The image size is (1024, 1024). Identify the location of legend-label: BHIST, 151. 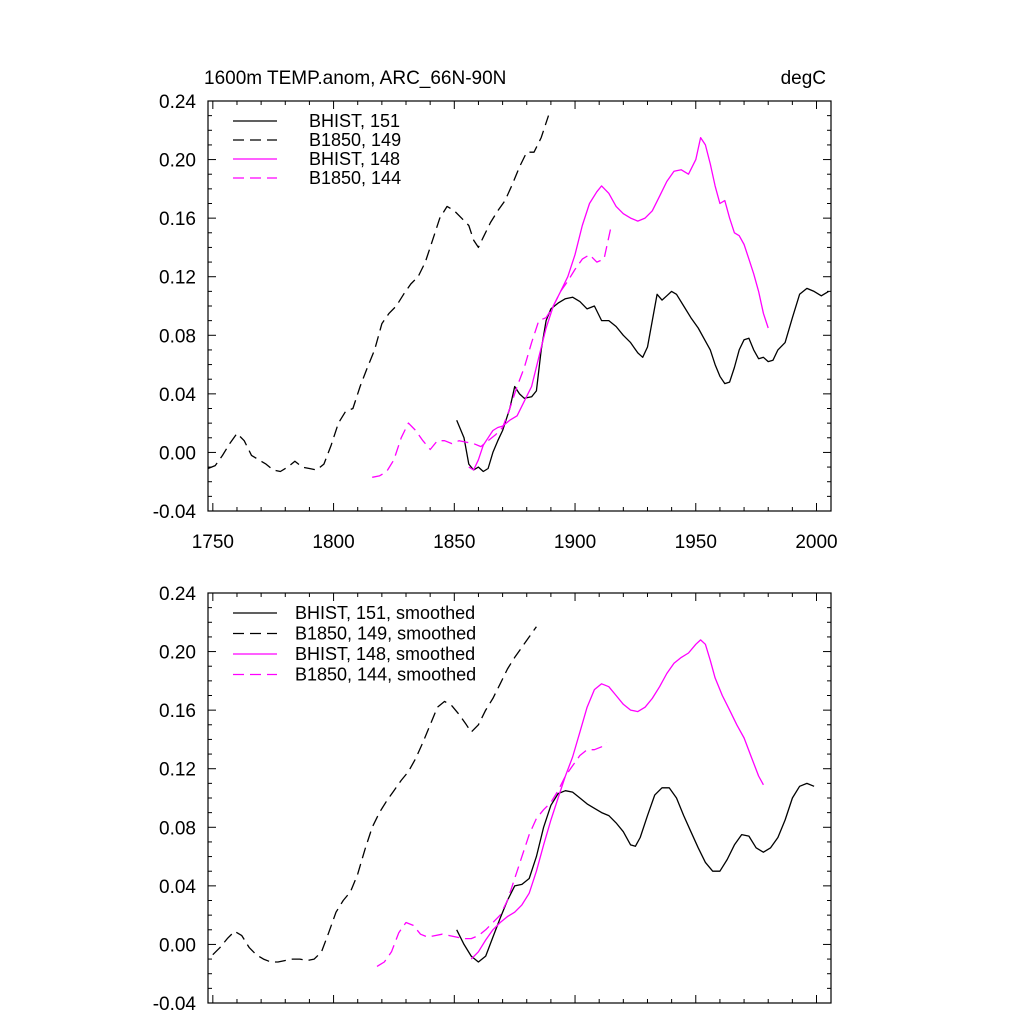
(354, 121).